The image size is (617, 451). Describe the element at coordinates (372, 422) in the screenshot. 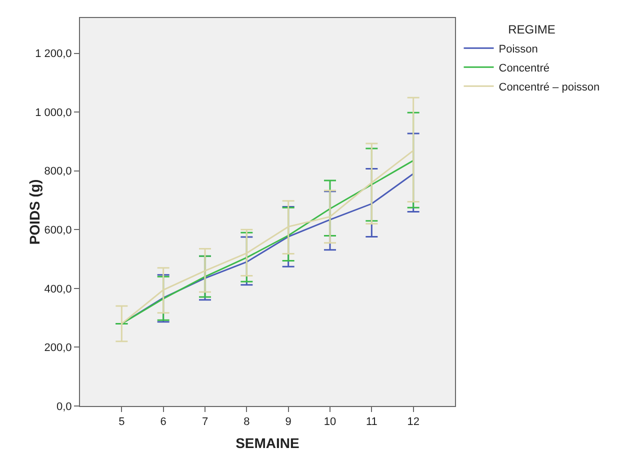

I see `x-tick-label: 11` at that location.